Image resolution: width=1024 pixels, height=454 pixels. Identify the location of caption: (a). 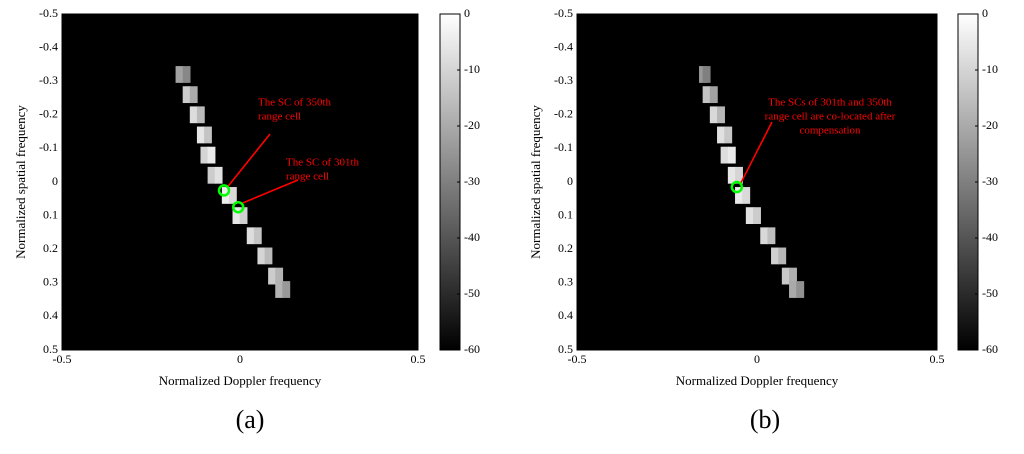
(250, 419).